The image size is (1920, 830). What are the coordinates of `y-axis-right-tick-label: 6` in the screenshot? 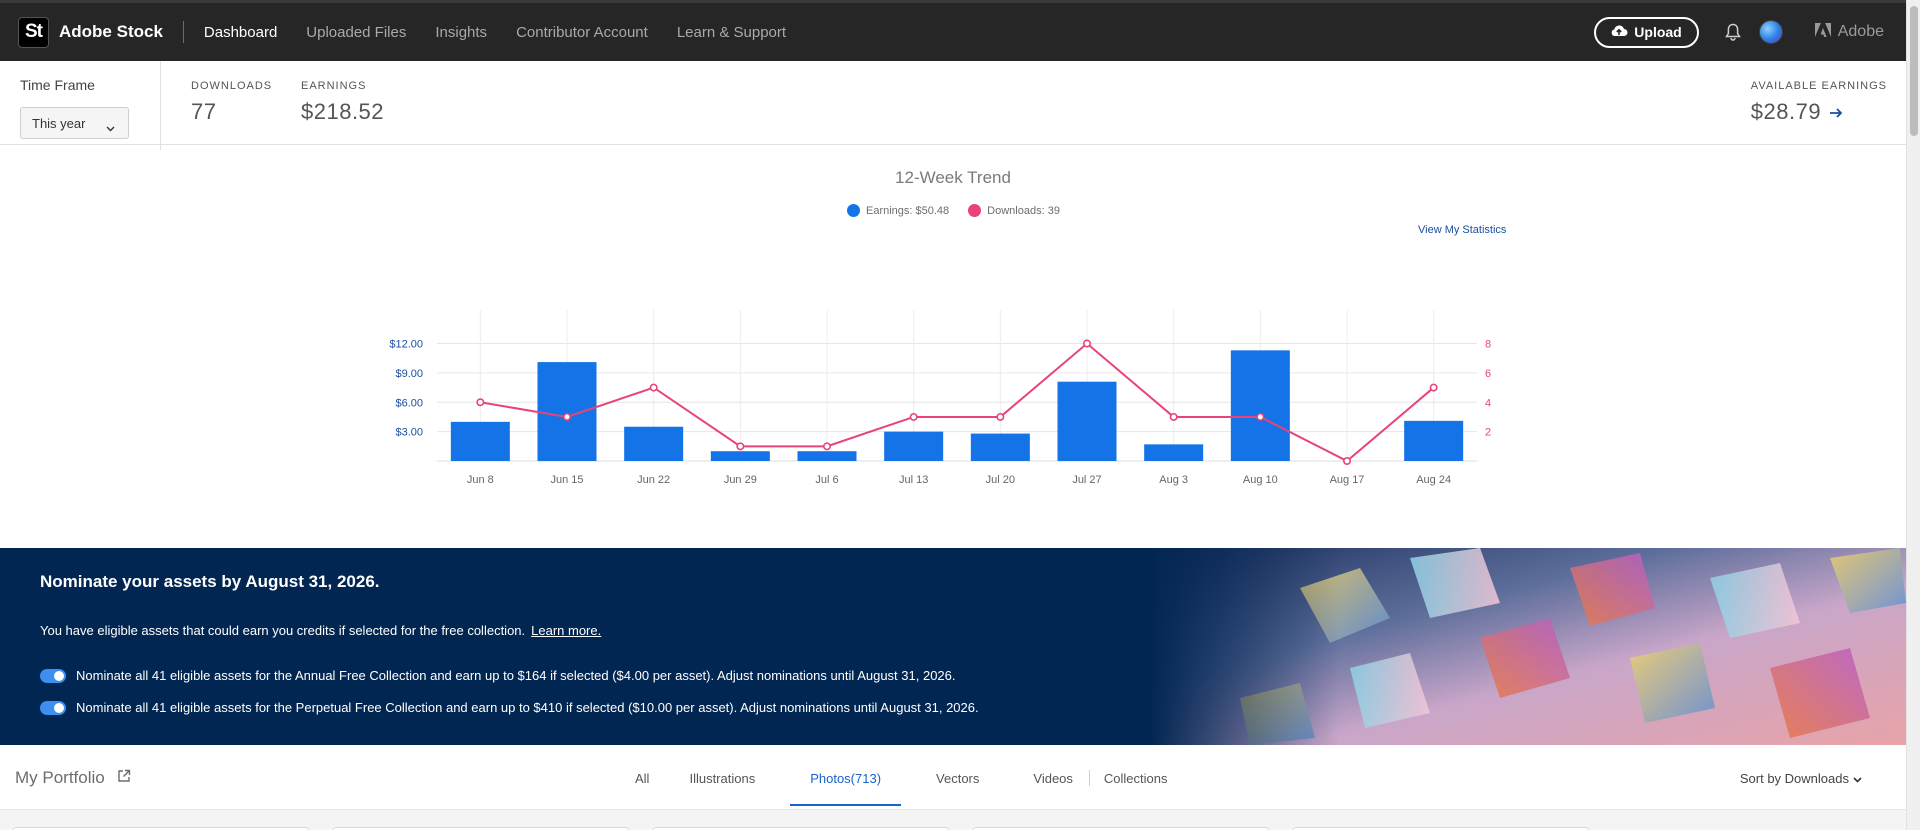 It's located at (1488, 374).